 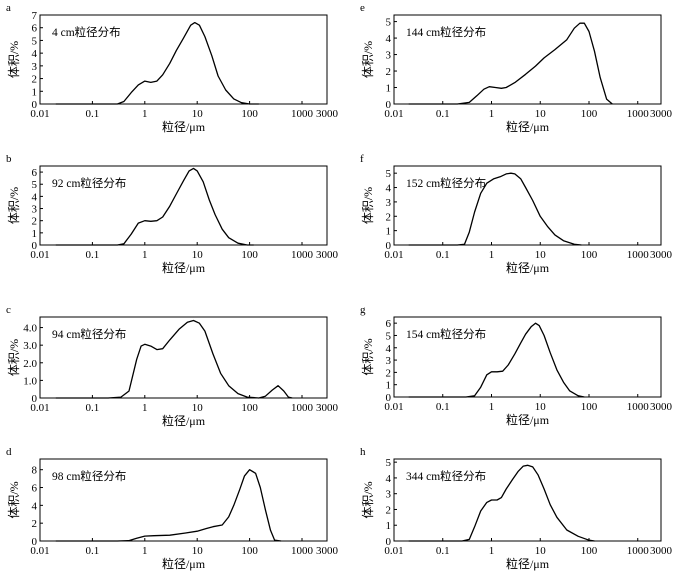 What do you see at coordinates (446, 183) in the screenshot?
I see `plot-title: 152 cm粒径分布` at bounding box center [446, 183].